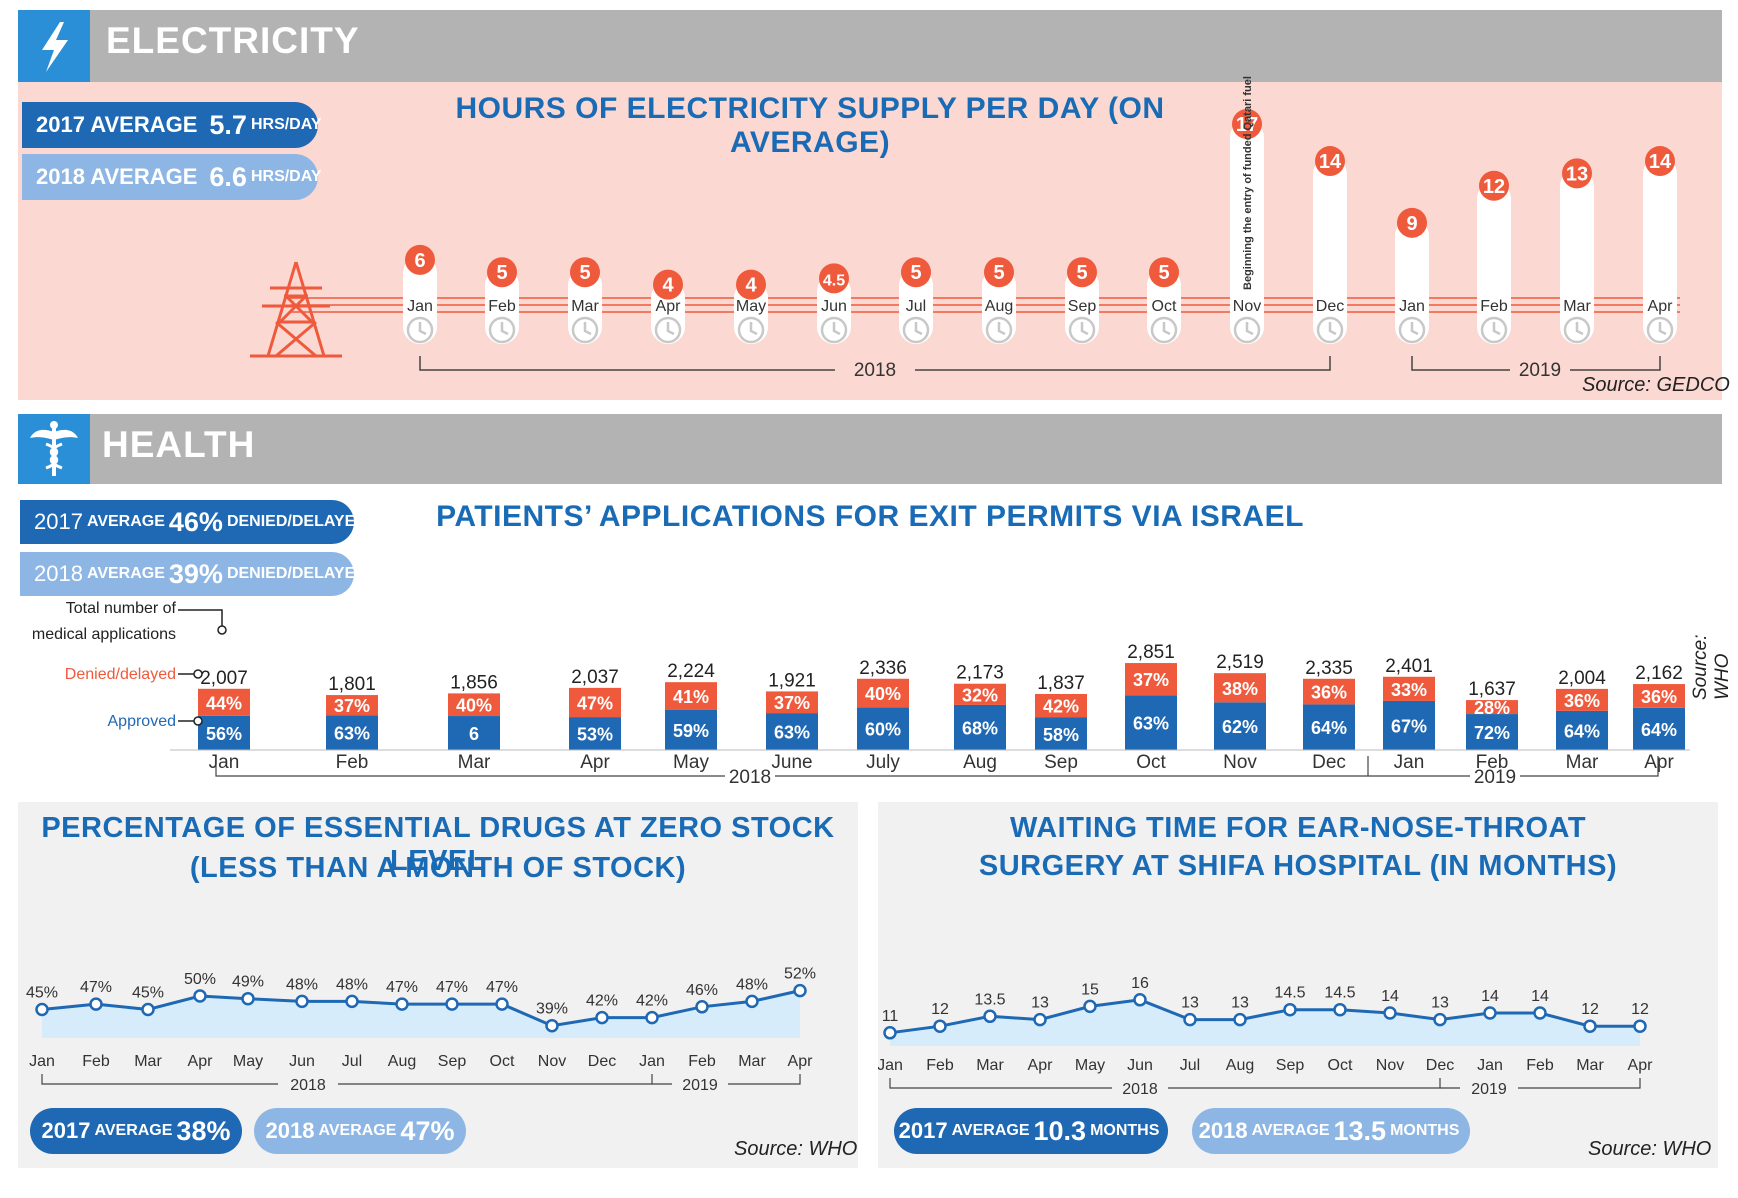 Image resolution: width=1738 pixels, height=1198 pixels. Describe the element at coordinates (595, 677) in the screenshot. I see `total-label: 2,037` at that location.